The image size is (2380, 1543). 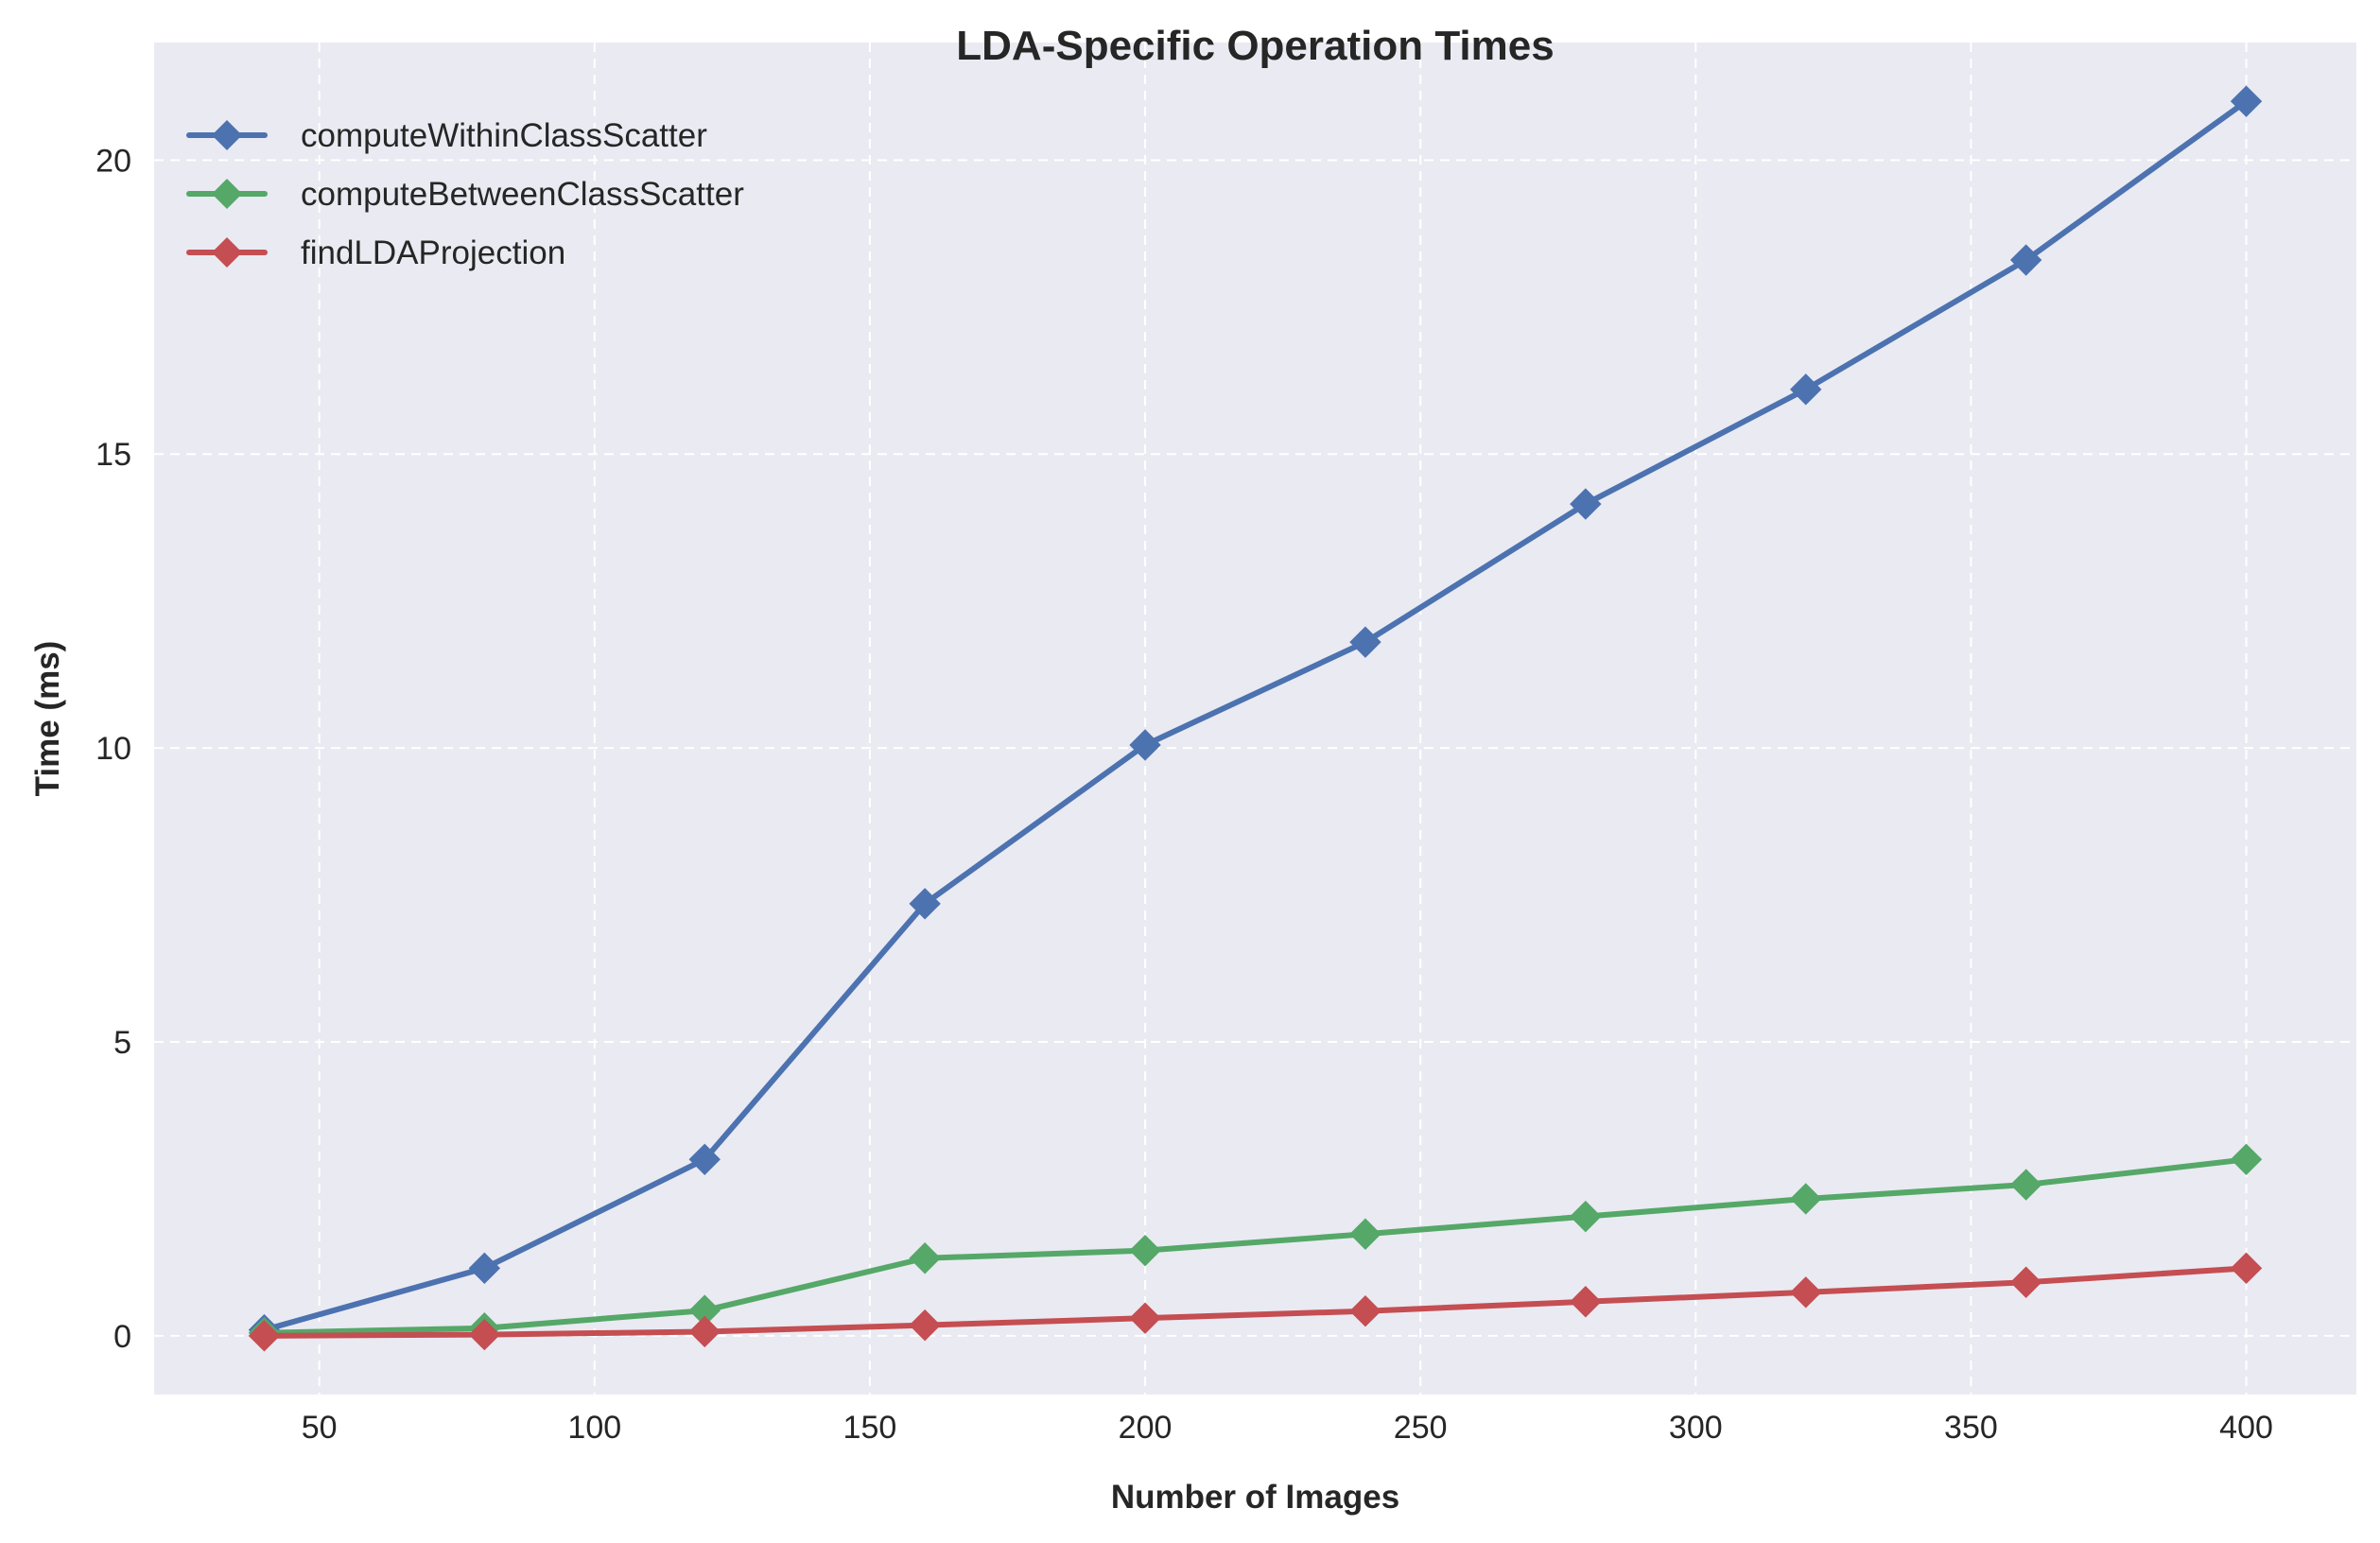 I want to click on legend-item: computeWithinClassScatter, so click(x=446, y=135).